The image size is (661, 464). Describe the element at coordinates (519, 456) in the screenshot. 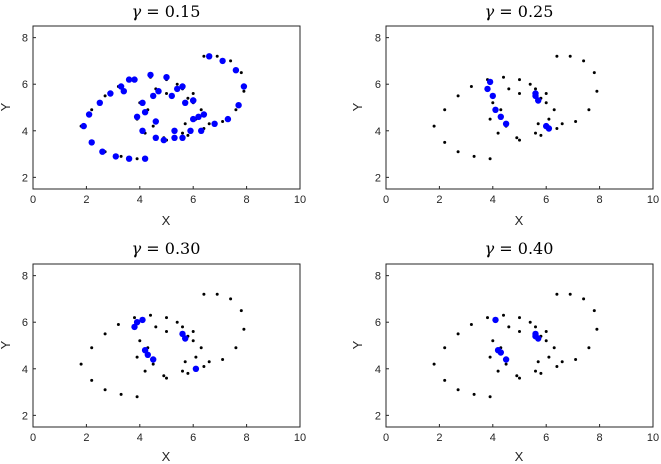

I see `x-axis-label: X` at that location.